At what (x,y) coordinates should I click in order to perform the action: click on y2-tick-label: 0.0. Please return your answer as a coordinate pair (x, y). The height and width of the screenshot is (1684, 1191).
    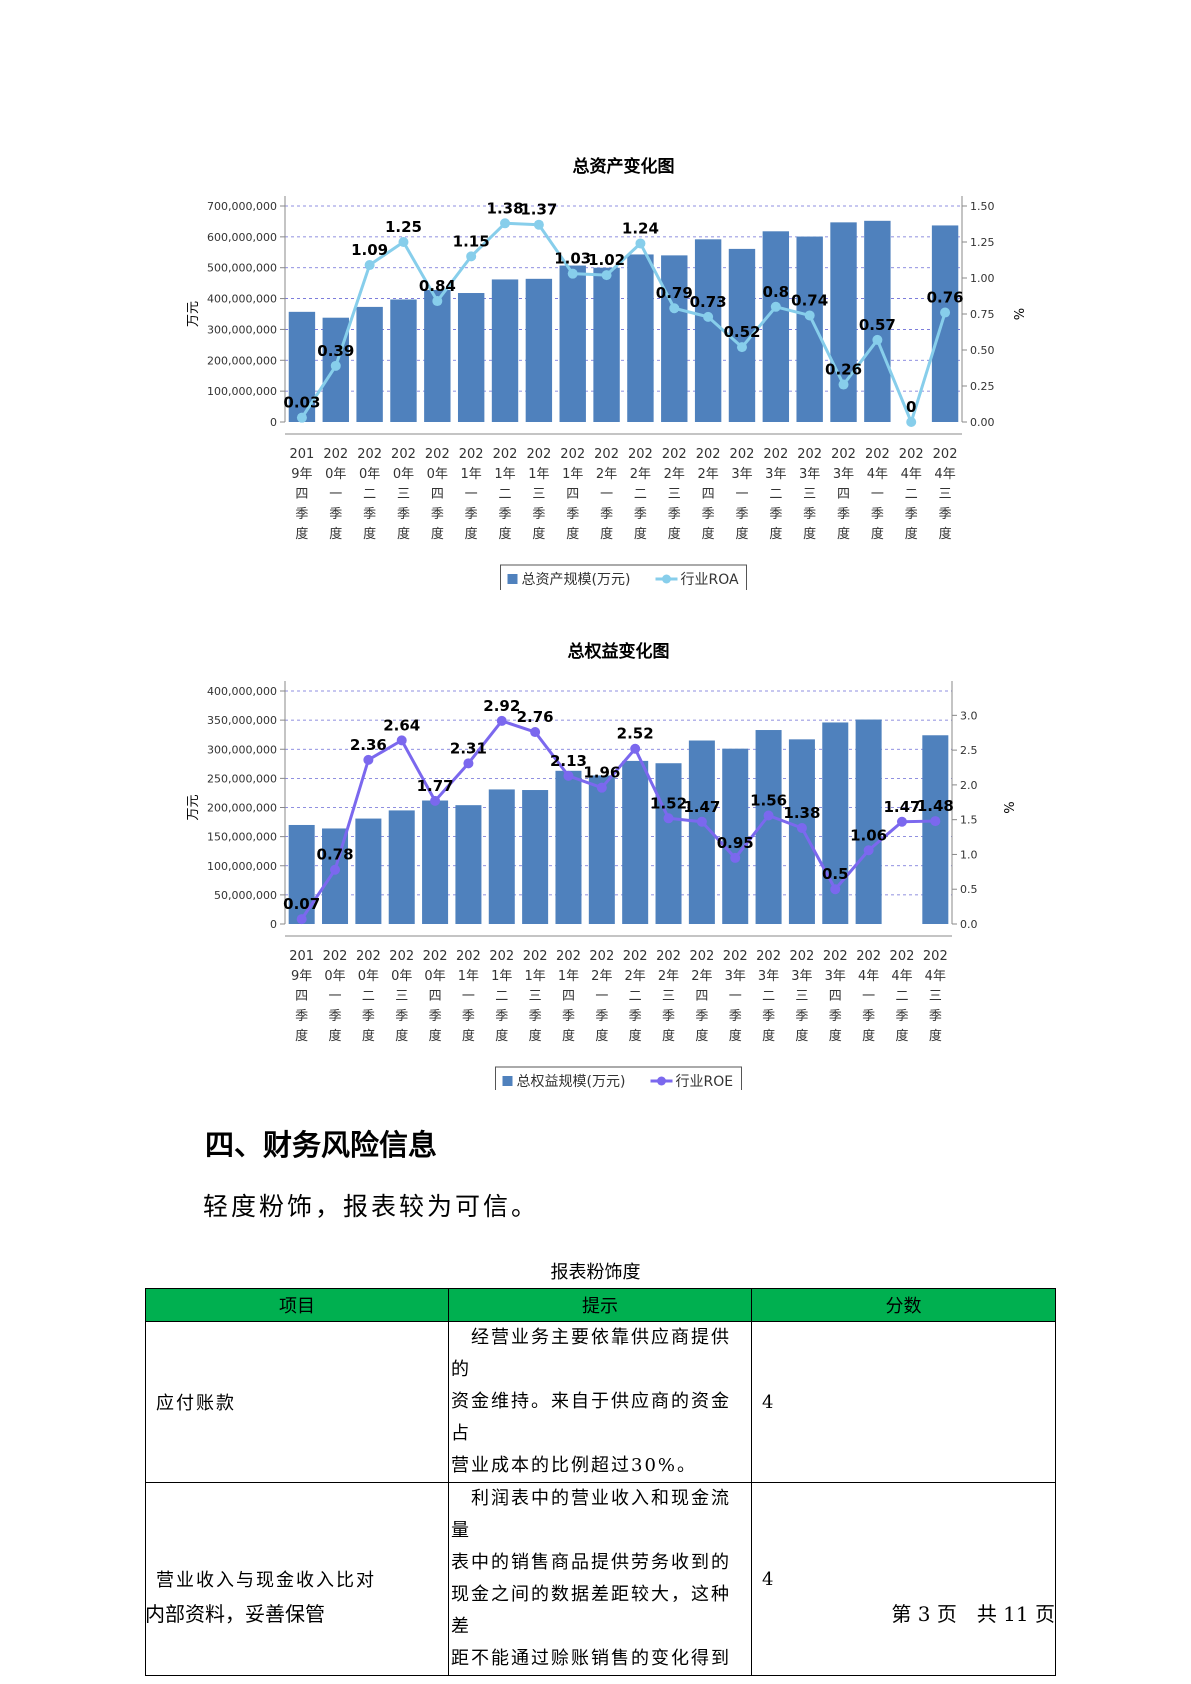
    Looking at the image, I should click on (969, 924).